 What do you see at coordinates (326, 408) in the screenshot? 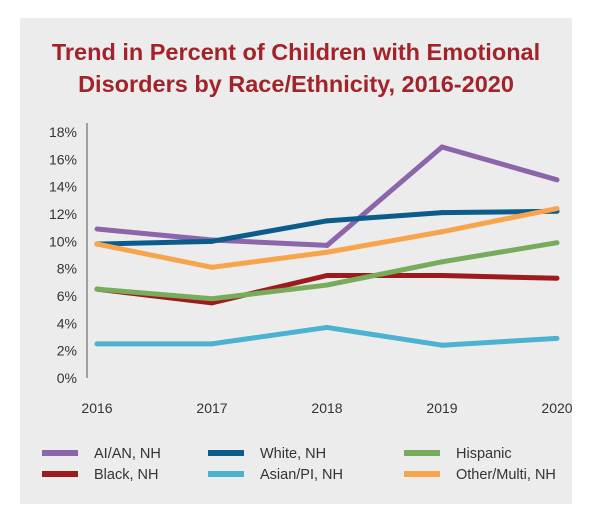
I see `x-tick-label: 2018` at bounding box center [326, 408].